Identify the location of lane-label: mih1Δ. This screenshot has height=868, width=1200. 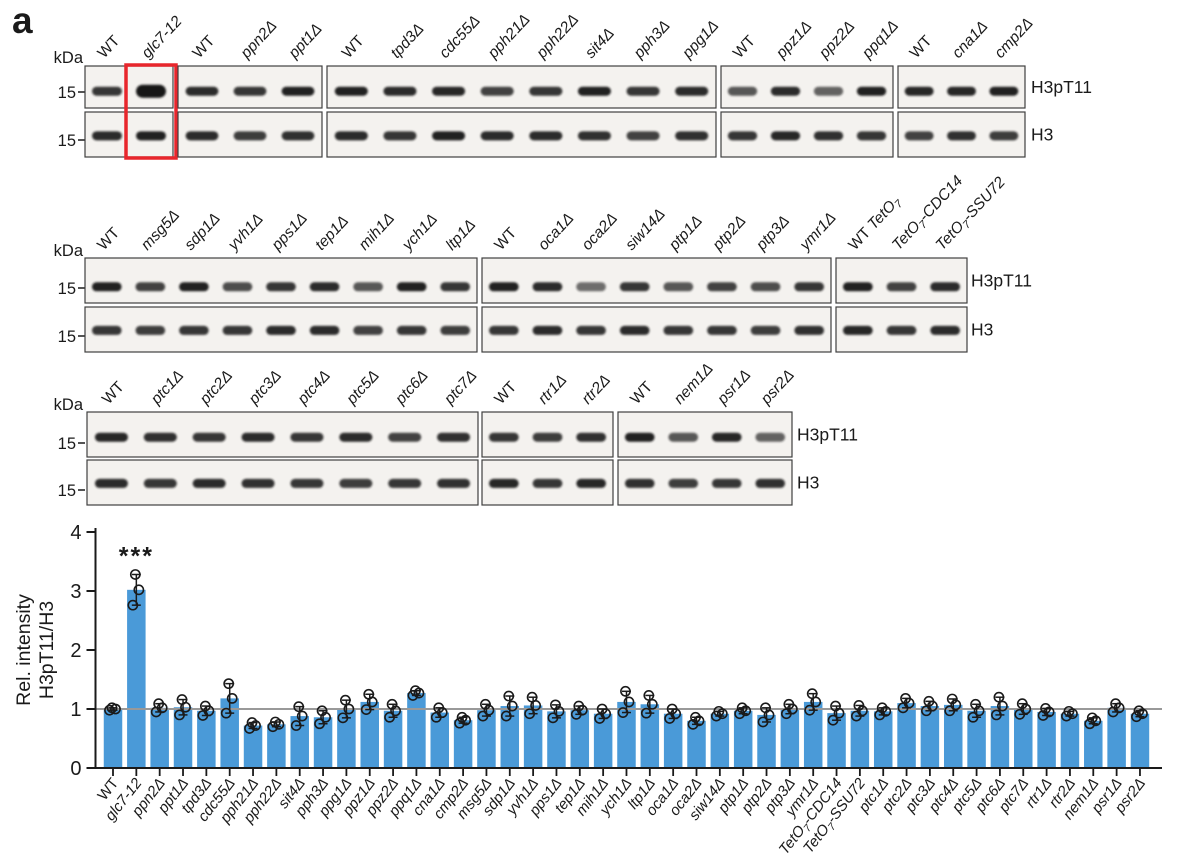
(377, 232).